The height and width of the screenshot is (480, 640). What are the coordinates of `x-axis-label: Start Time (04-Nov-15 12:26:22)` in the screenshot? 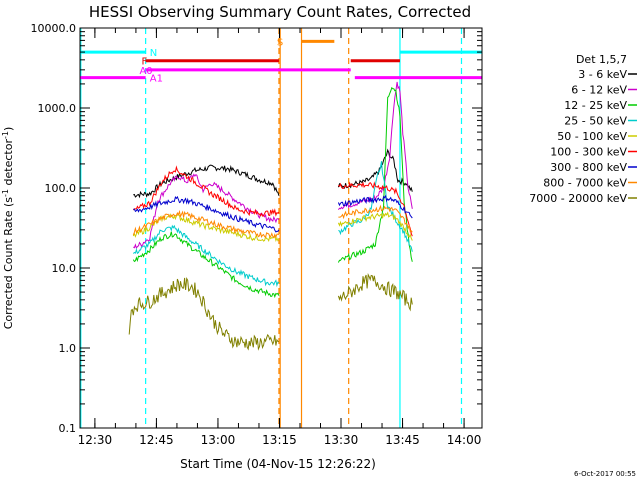 It's located at (278, 464).